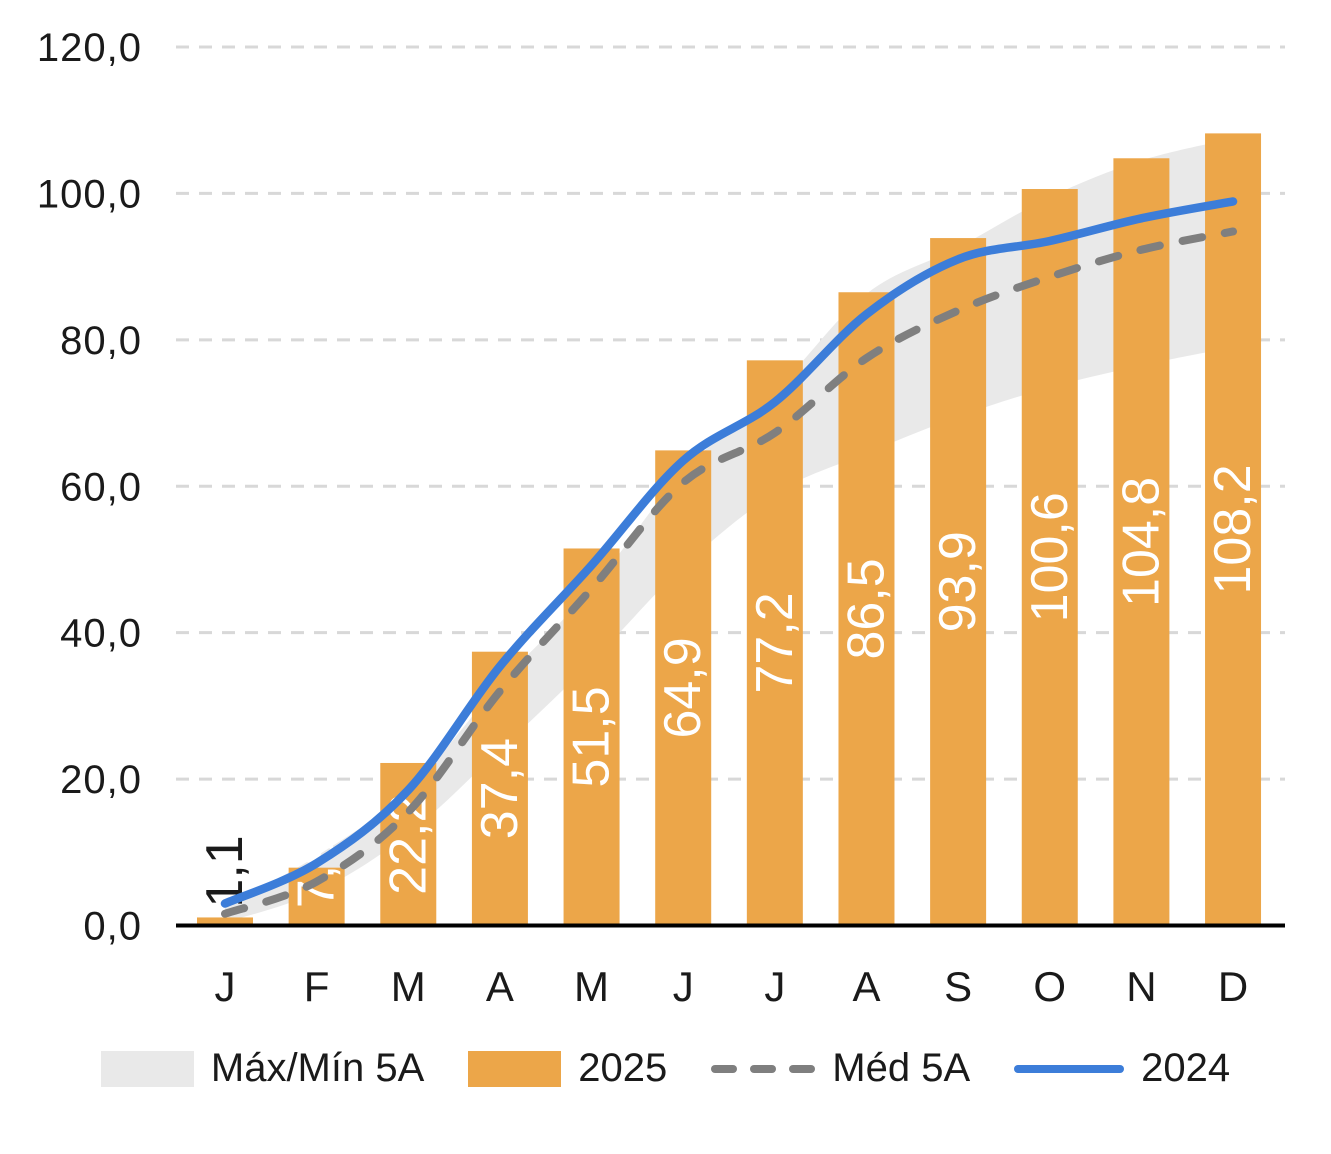  Describe the element at coordinates (1069, 1068) in the screenshot. I see `solid-line-swatch` at that location.